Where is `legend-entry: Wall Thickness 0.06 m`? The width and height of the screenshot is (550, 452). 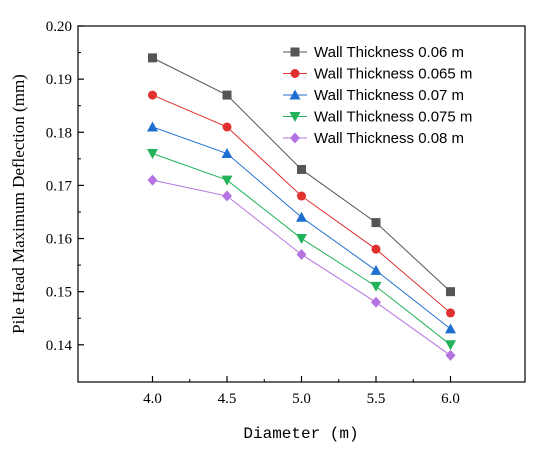
legend-entry: Wall Thickness 0.06 m is located at coordinates (373, 52).